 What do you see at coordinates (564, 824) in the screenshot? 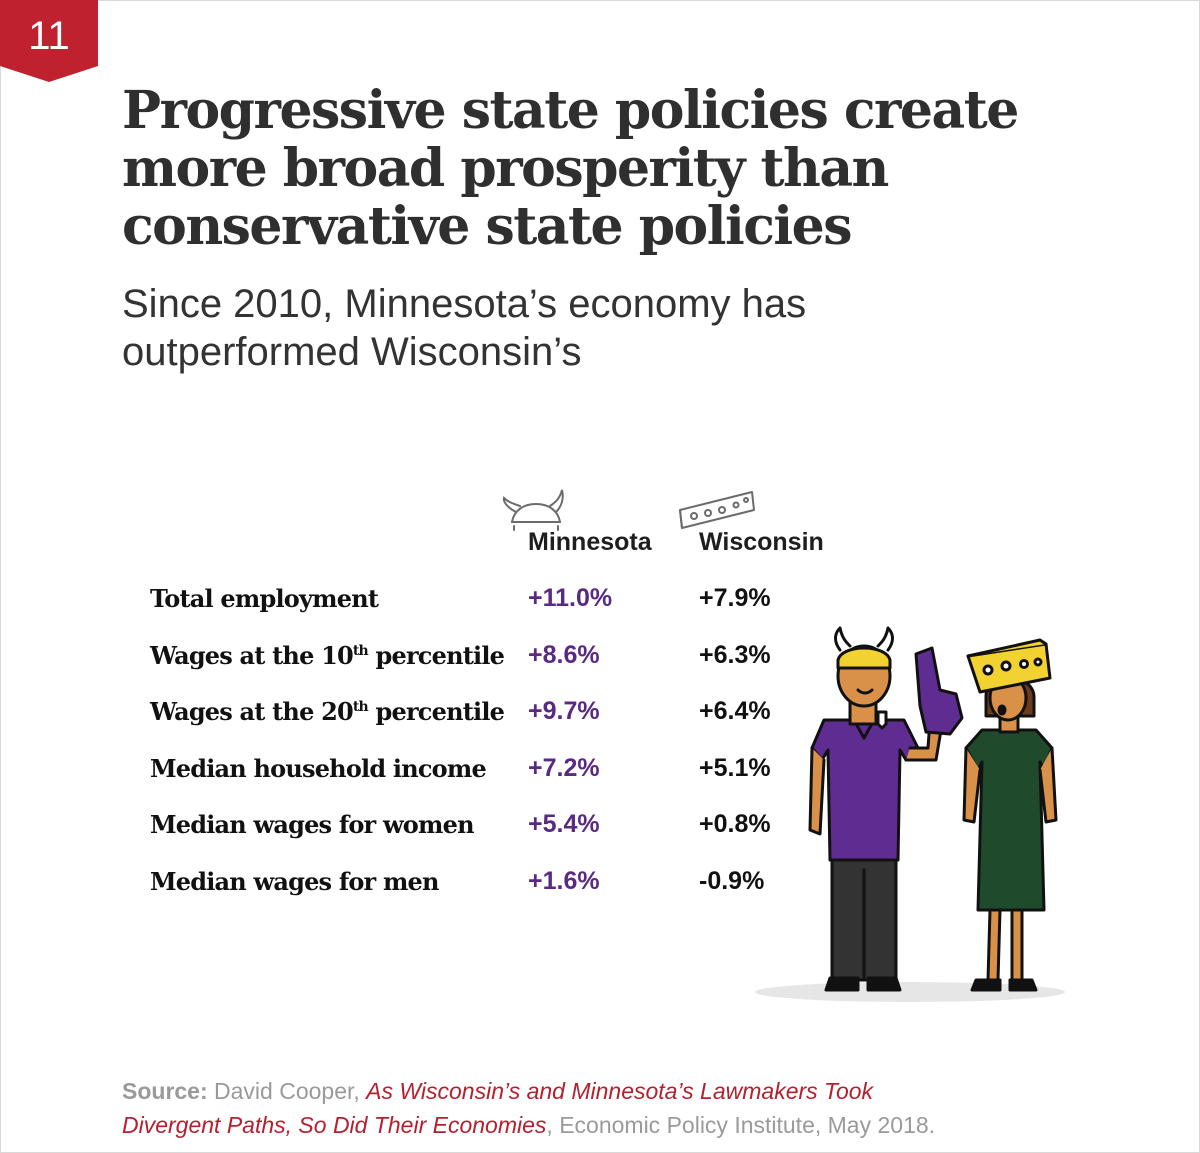
I see `minnesota-value: +5.4%` at bounding box center [564, 824].